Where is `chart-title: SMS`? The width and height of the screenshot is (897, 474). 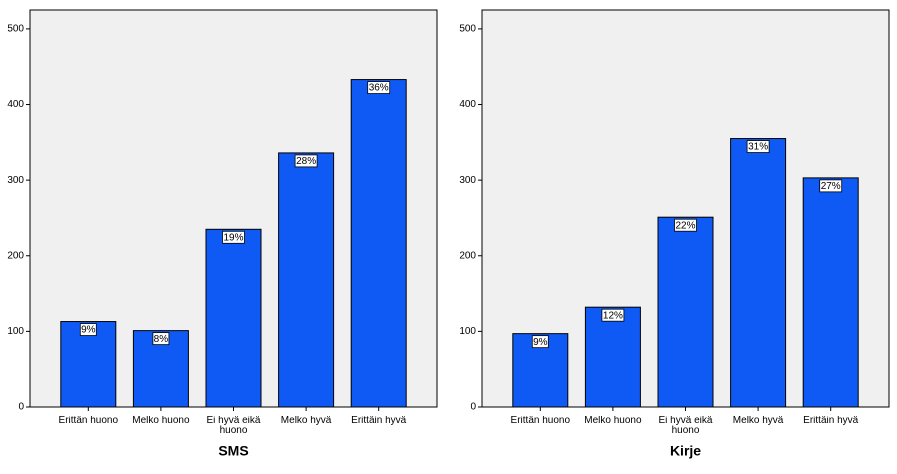
chart-title: SMS is located at coordinates (233, 451).